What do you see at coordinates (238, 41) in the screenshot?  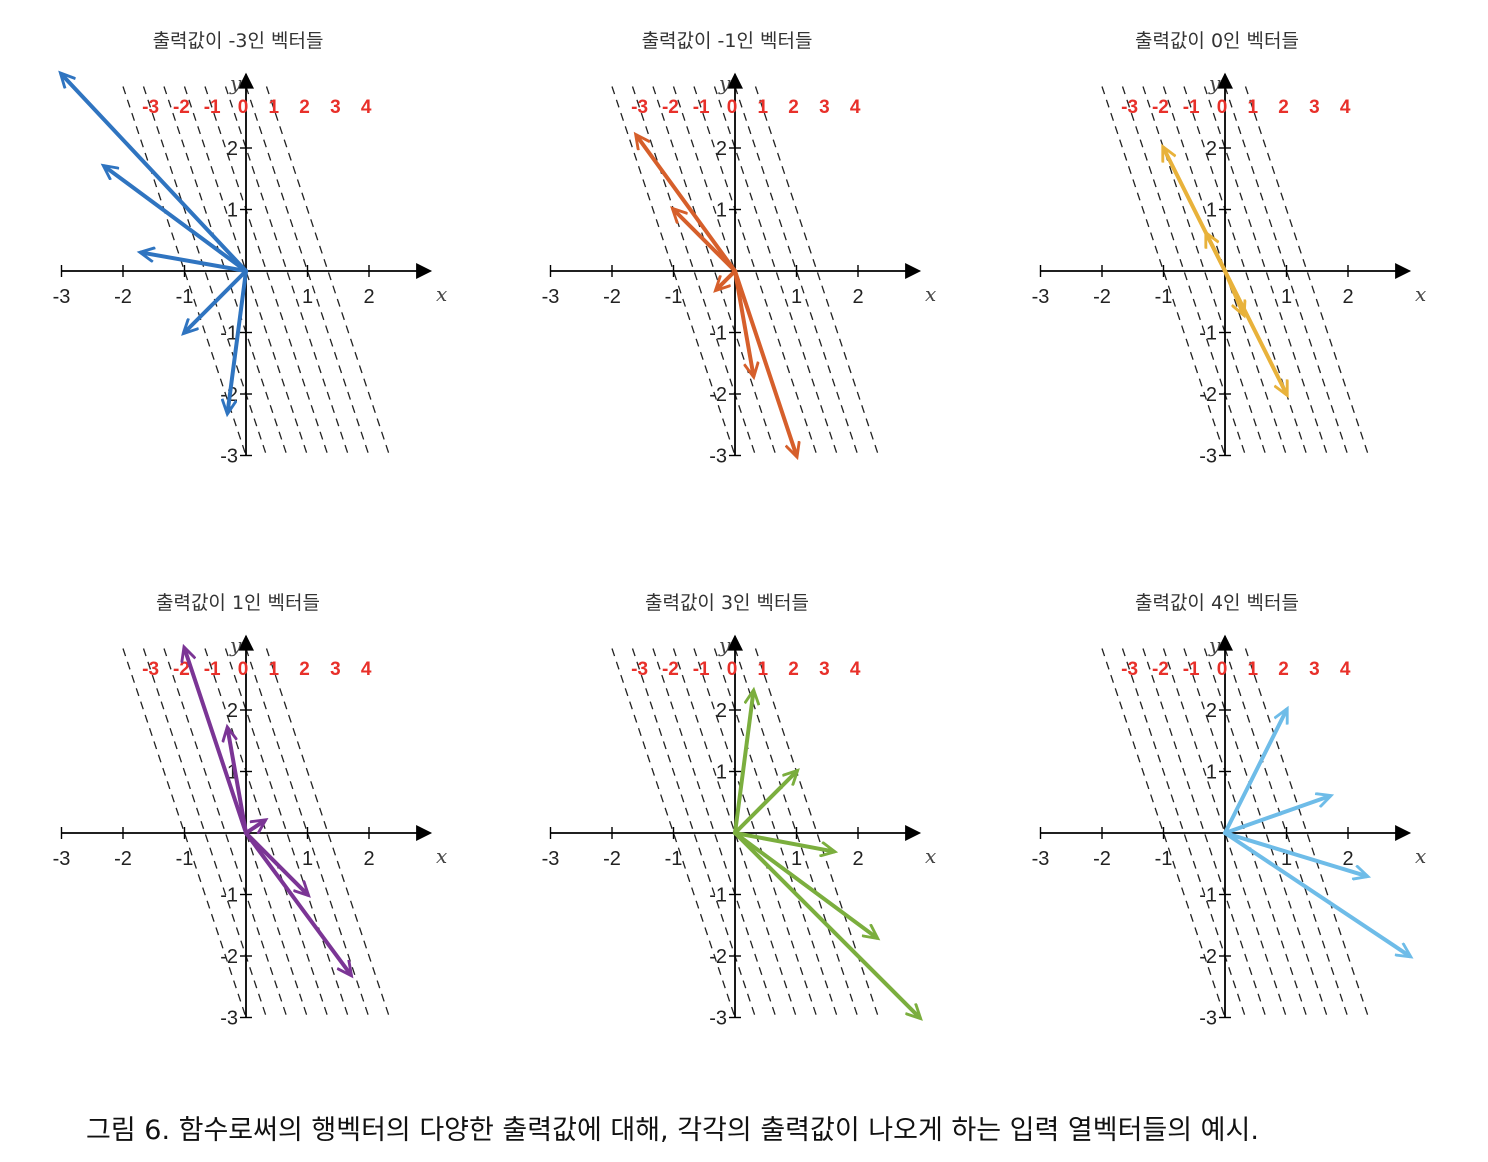 I see `panel-title: 출력값이 -3인 벡터들` at bounding box center [238, 41].